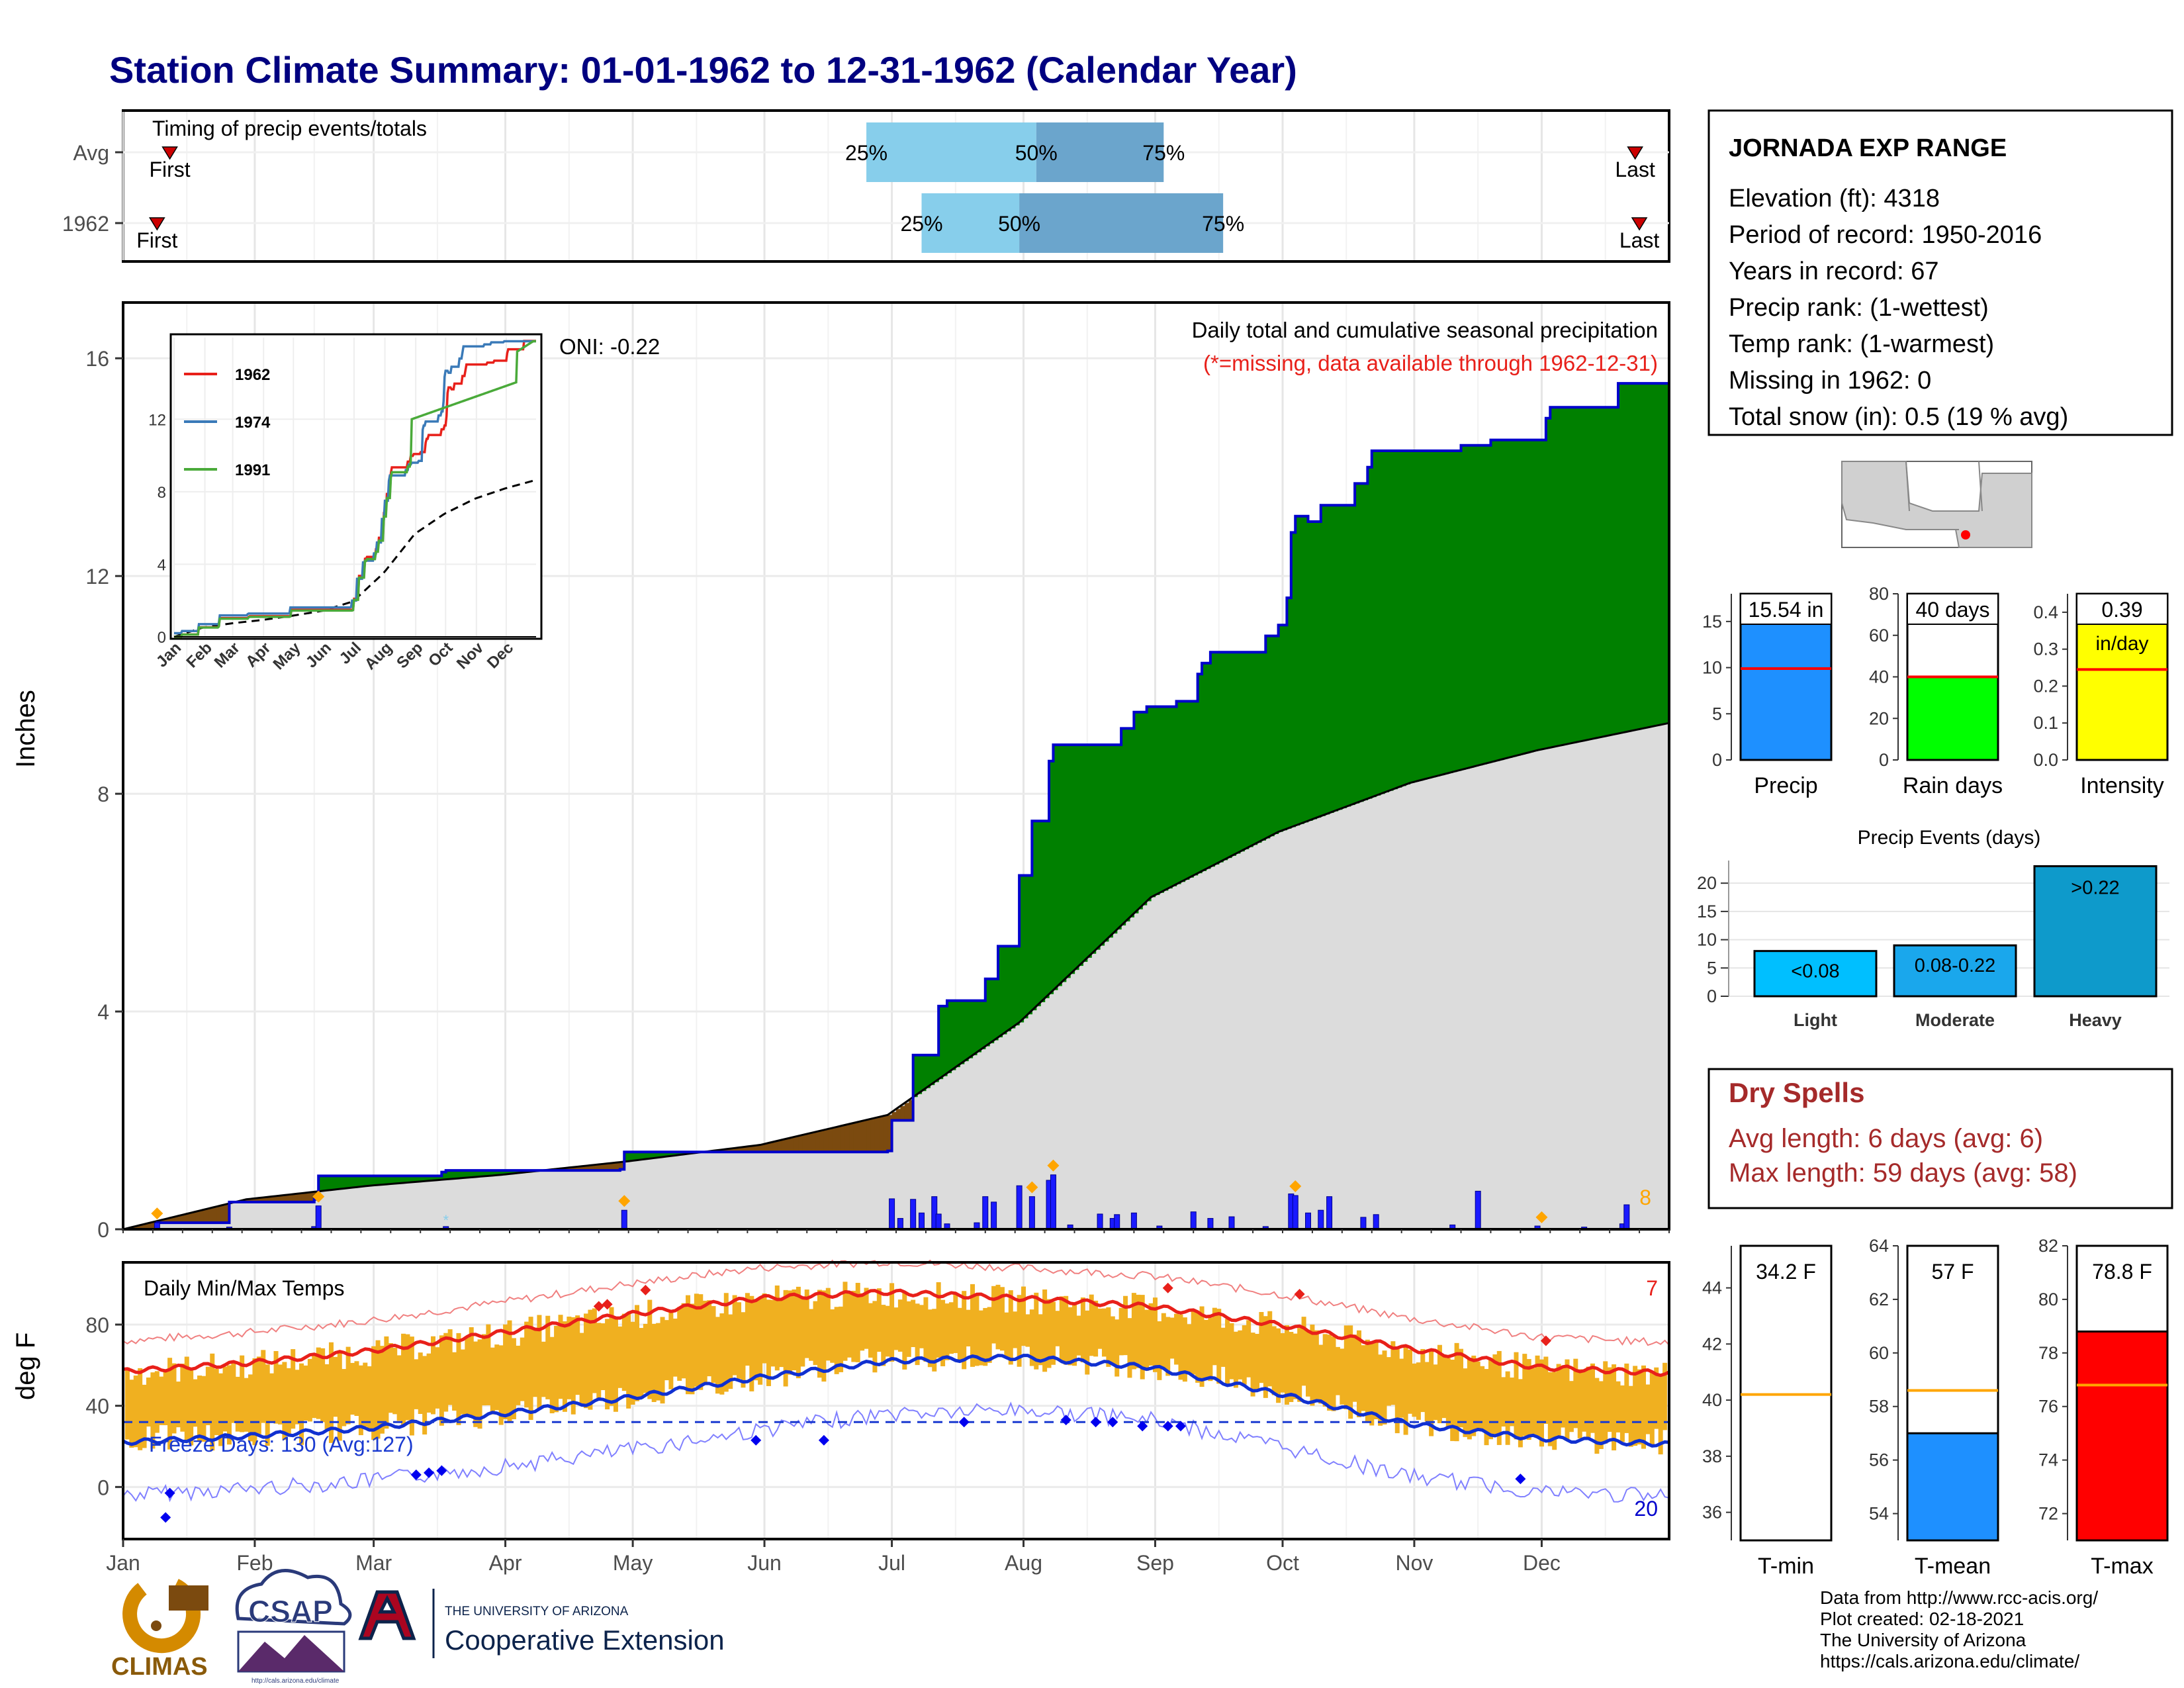 This screenshot has width=2184, height=1688. What do you see at coordinates (2095, 888) in the screenshot?
I see `events-bar-label: >0.22` at bounding box center [2095, 888].